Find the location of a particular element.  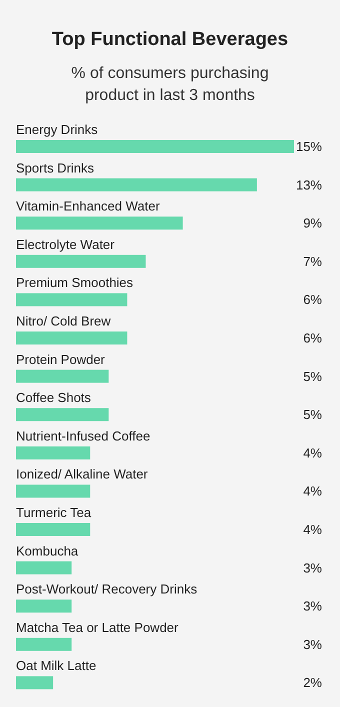

y-tick-label: Vitamin-Enhanced Water is located at coordinates (88, 206).